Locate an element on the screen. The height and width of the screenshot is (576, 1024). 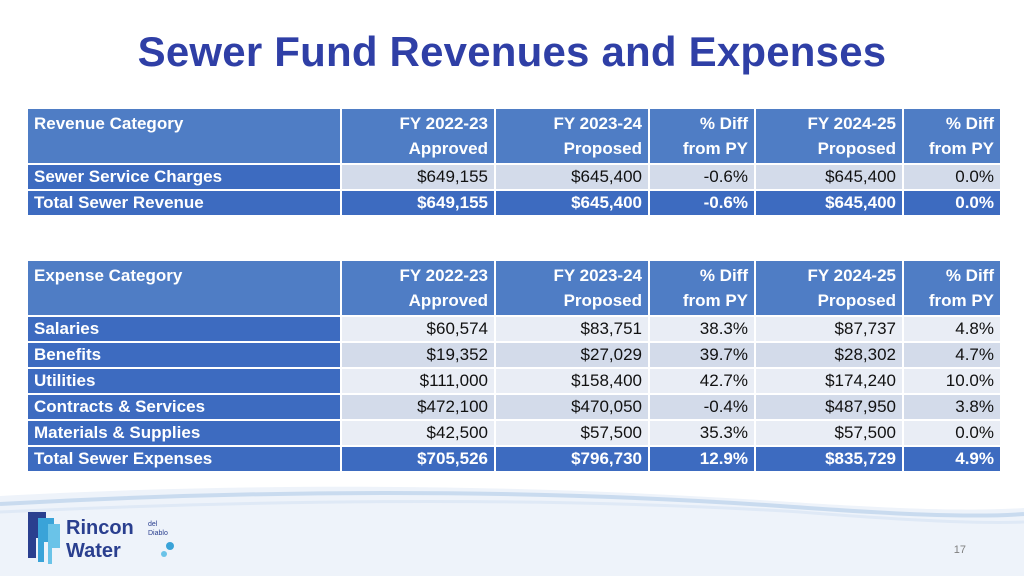
table-cell: $87,737 is located at coordinates (829, 329).